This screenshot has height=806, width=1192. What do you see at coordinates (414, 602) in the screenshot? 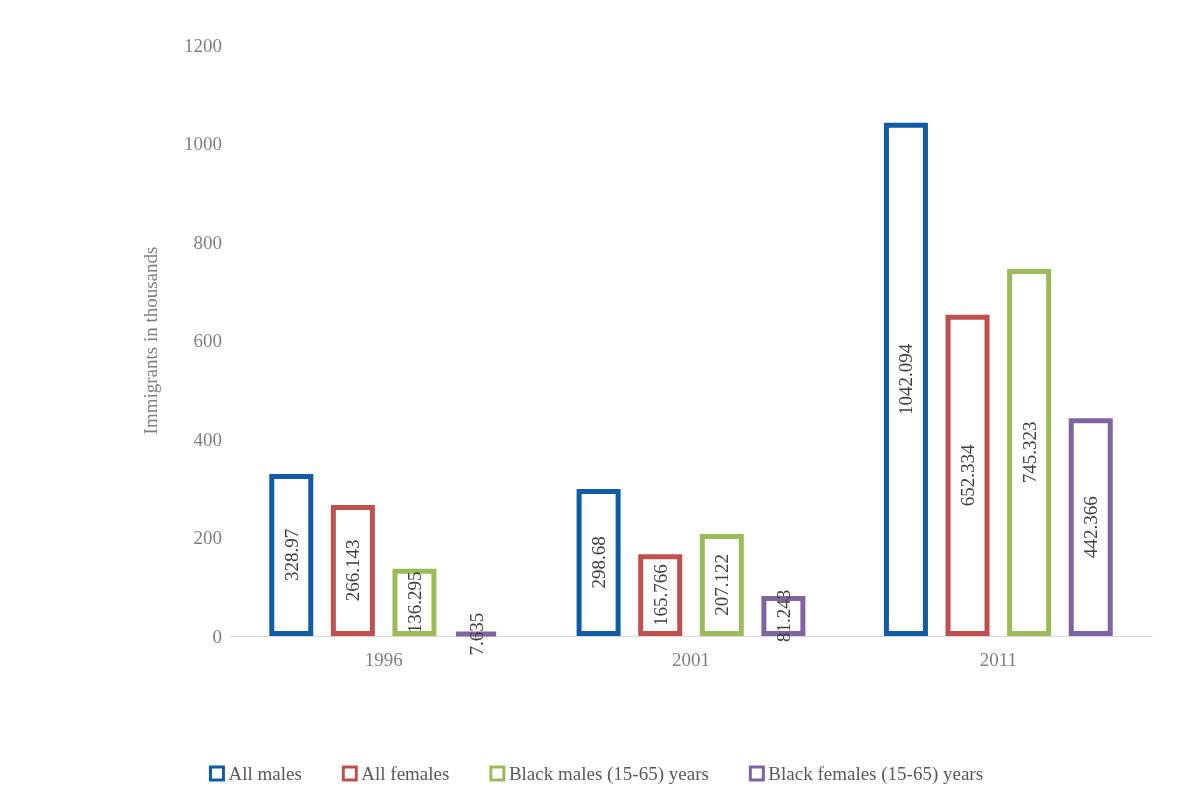
I see `data-label: 136.295` at bounding box center [414, 602].